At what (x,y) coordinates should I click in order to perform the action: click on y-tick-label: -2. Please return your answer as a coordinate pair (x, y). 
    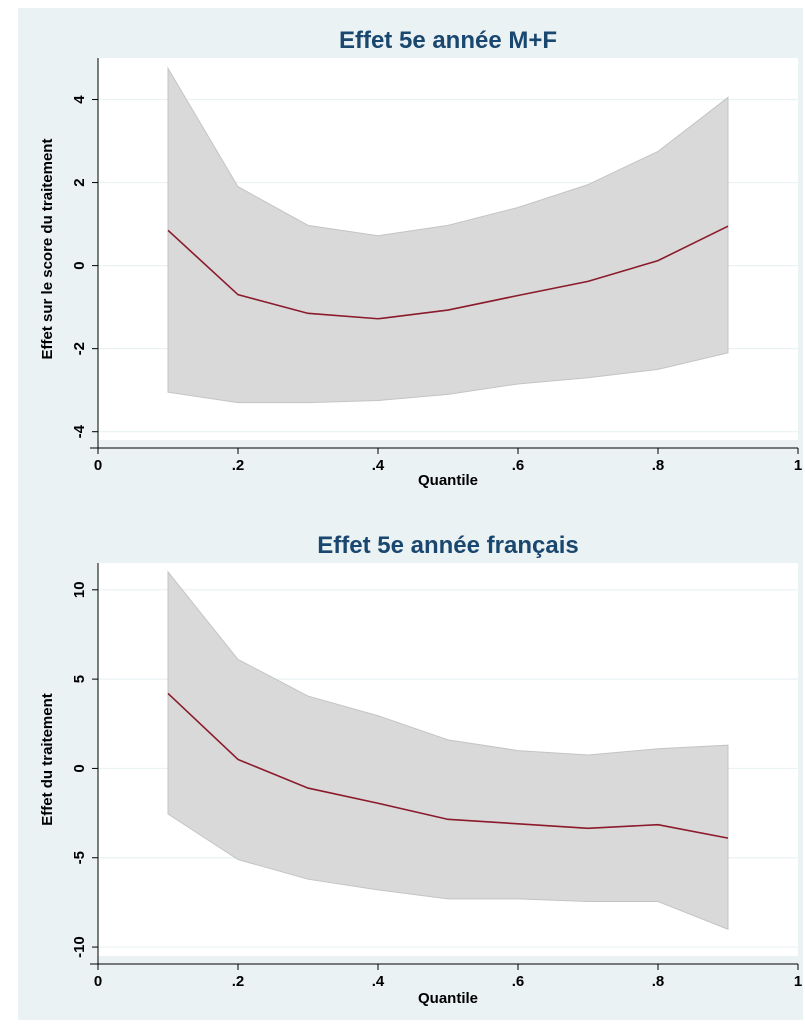
    Looking at the image, I should click on (79, 348).